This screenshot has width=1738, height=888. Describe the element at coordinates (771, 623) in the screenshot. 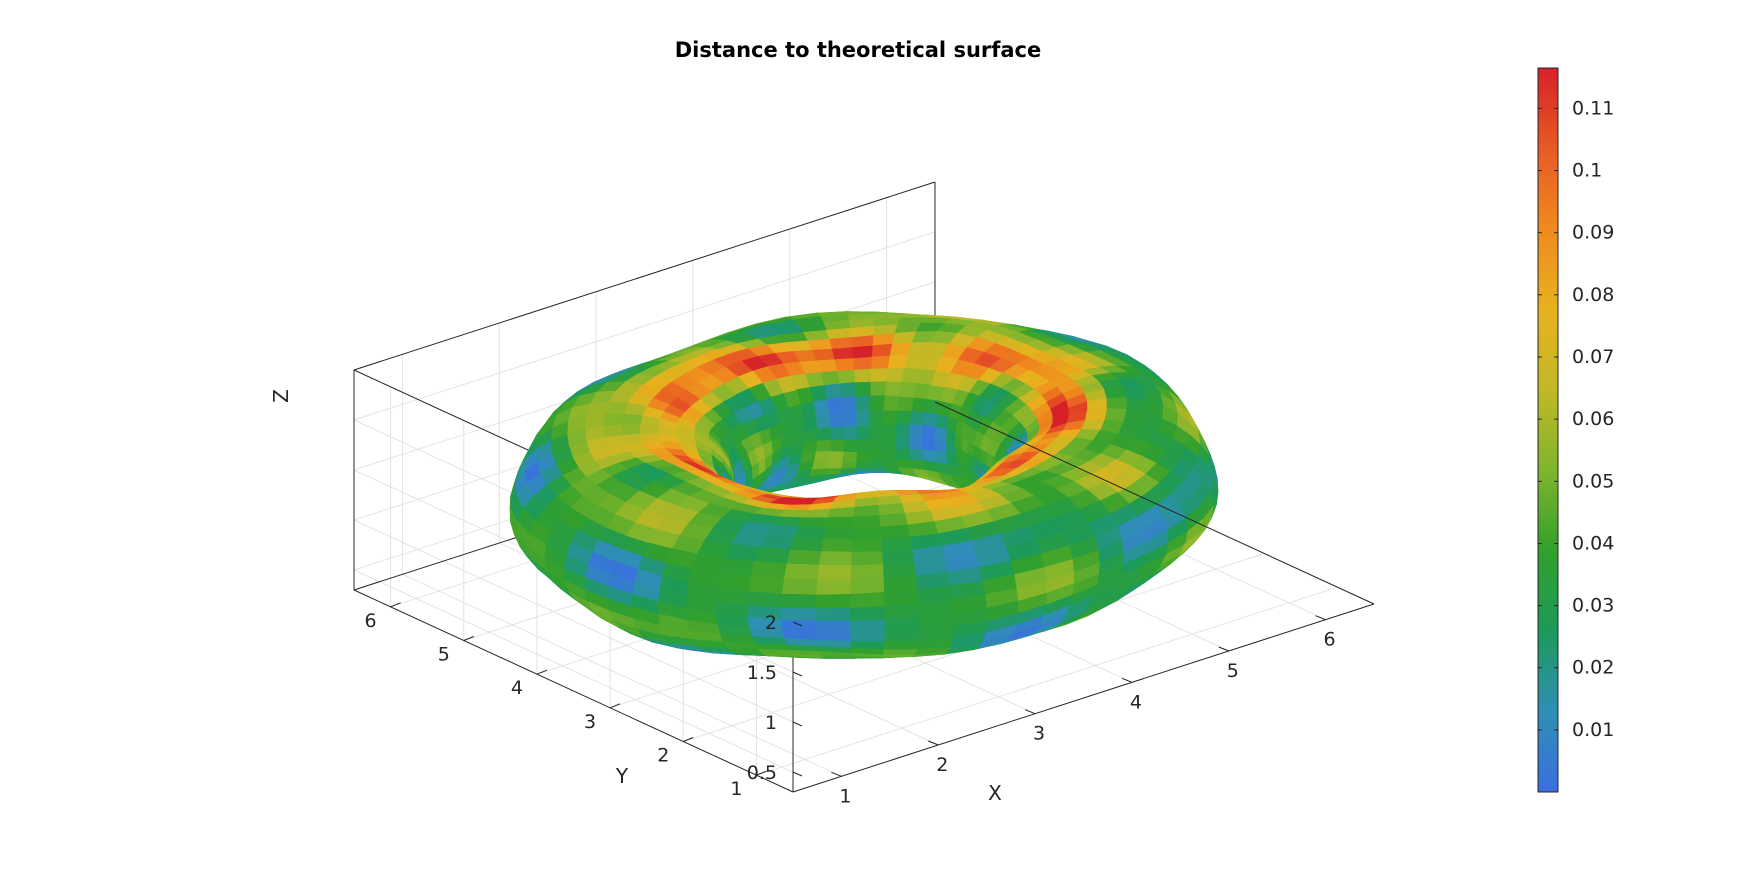

I see `z-tick-label: 2` at that location.